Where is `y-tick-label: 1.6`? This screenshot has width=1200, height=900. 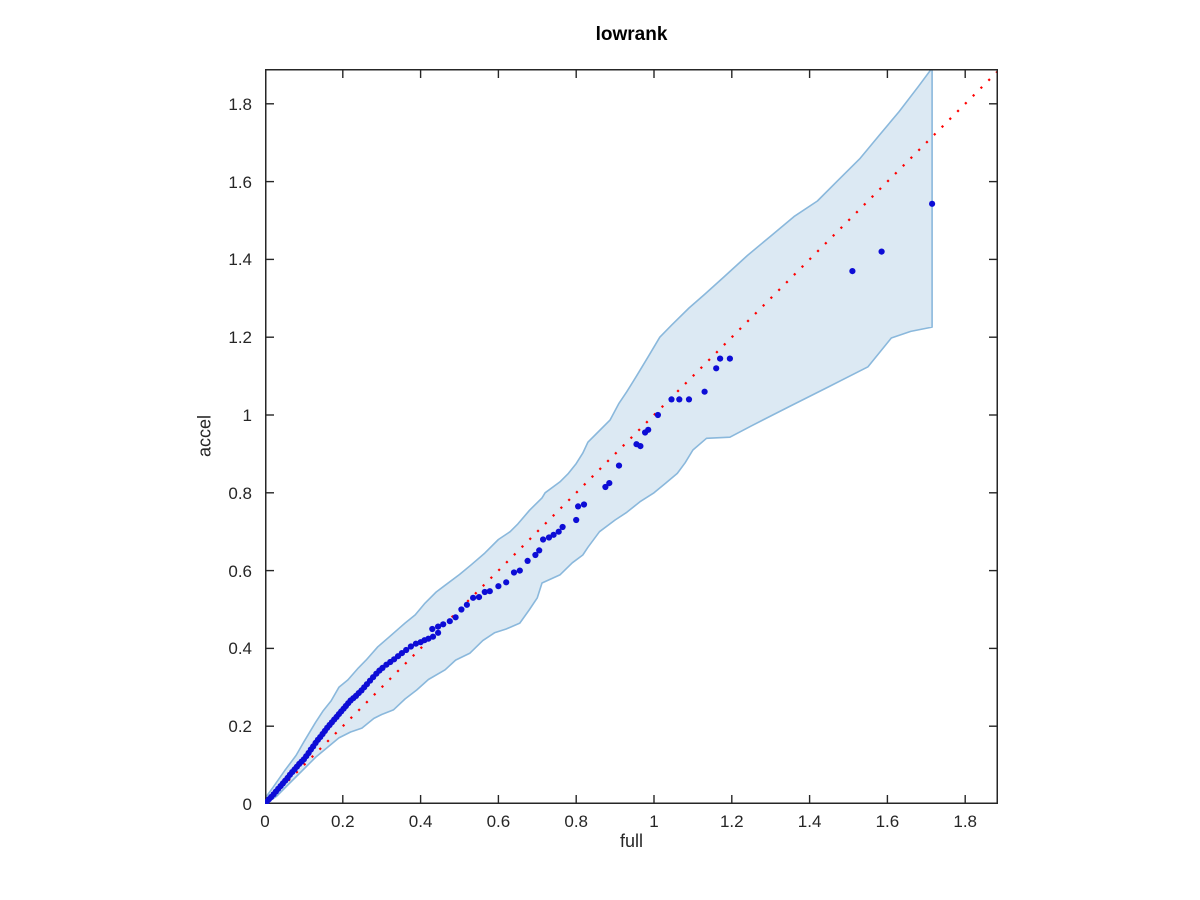 y-tick-label: 1.6 is located at coordinates (240, 182).